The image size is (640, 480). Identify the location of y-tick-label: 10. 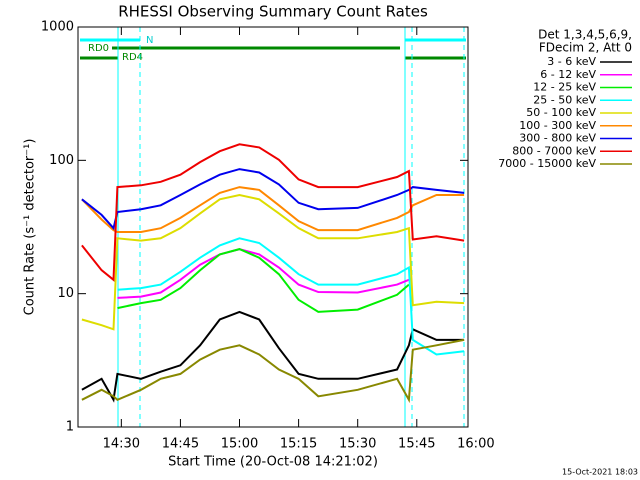
(65, 293).